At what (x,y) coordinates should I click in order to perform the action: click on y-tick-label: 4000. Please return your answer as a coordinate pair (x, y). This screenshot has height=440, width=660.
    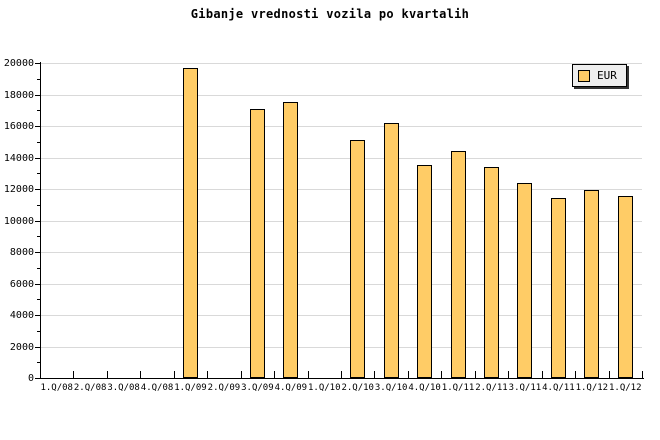
    Looking at the image, I should click on (21, 315).